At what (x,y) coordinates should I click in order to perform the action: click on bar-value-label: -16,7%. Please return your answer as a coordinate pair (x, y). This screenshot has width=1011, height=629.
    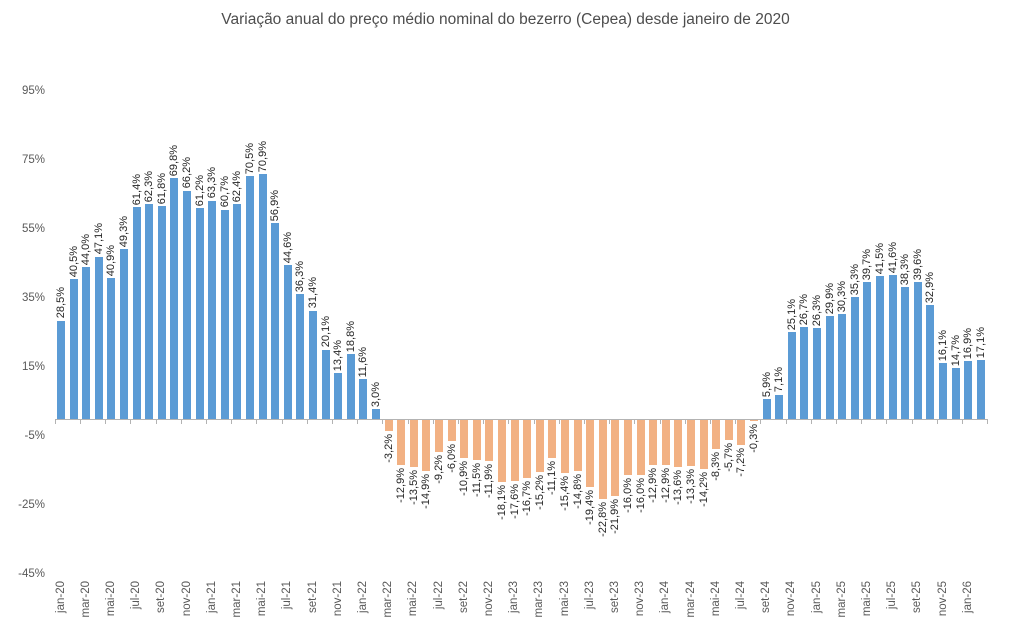
    Looking at the image, I should click on (527, 498).